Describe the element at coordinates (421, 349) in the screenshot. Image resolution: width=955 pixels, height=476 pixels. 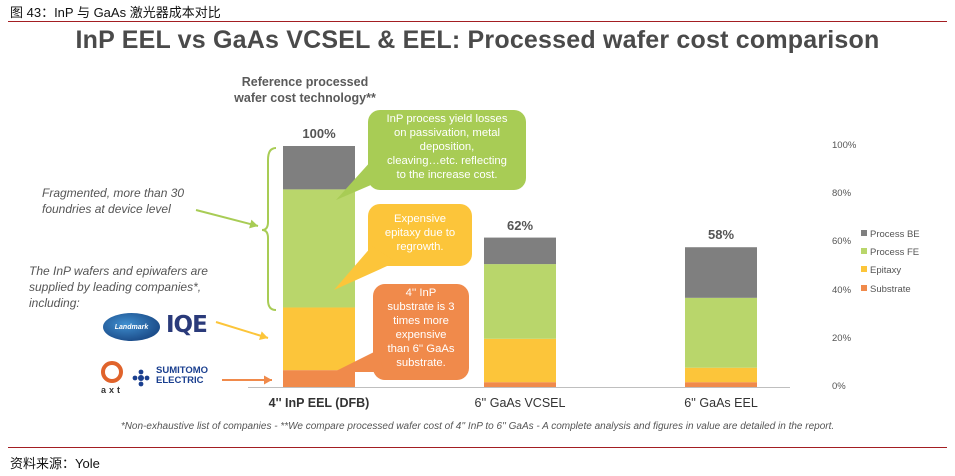
I see `callout-line: than 6'' GaAs` at that location.